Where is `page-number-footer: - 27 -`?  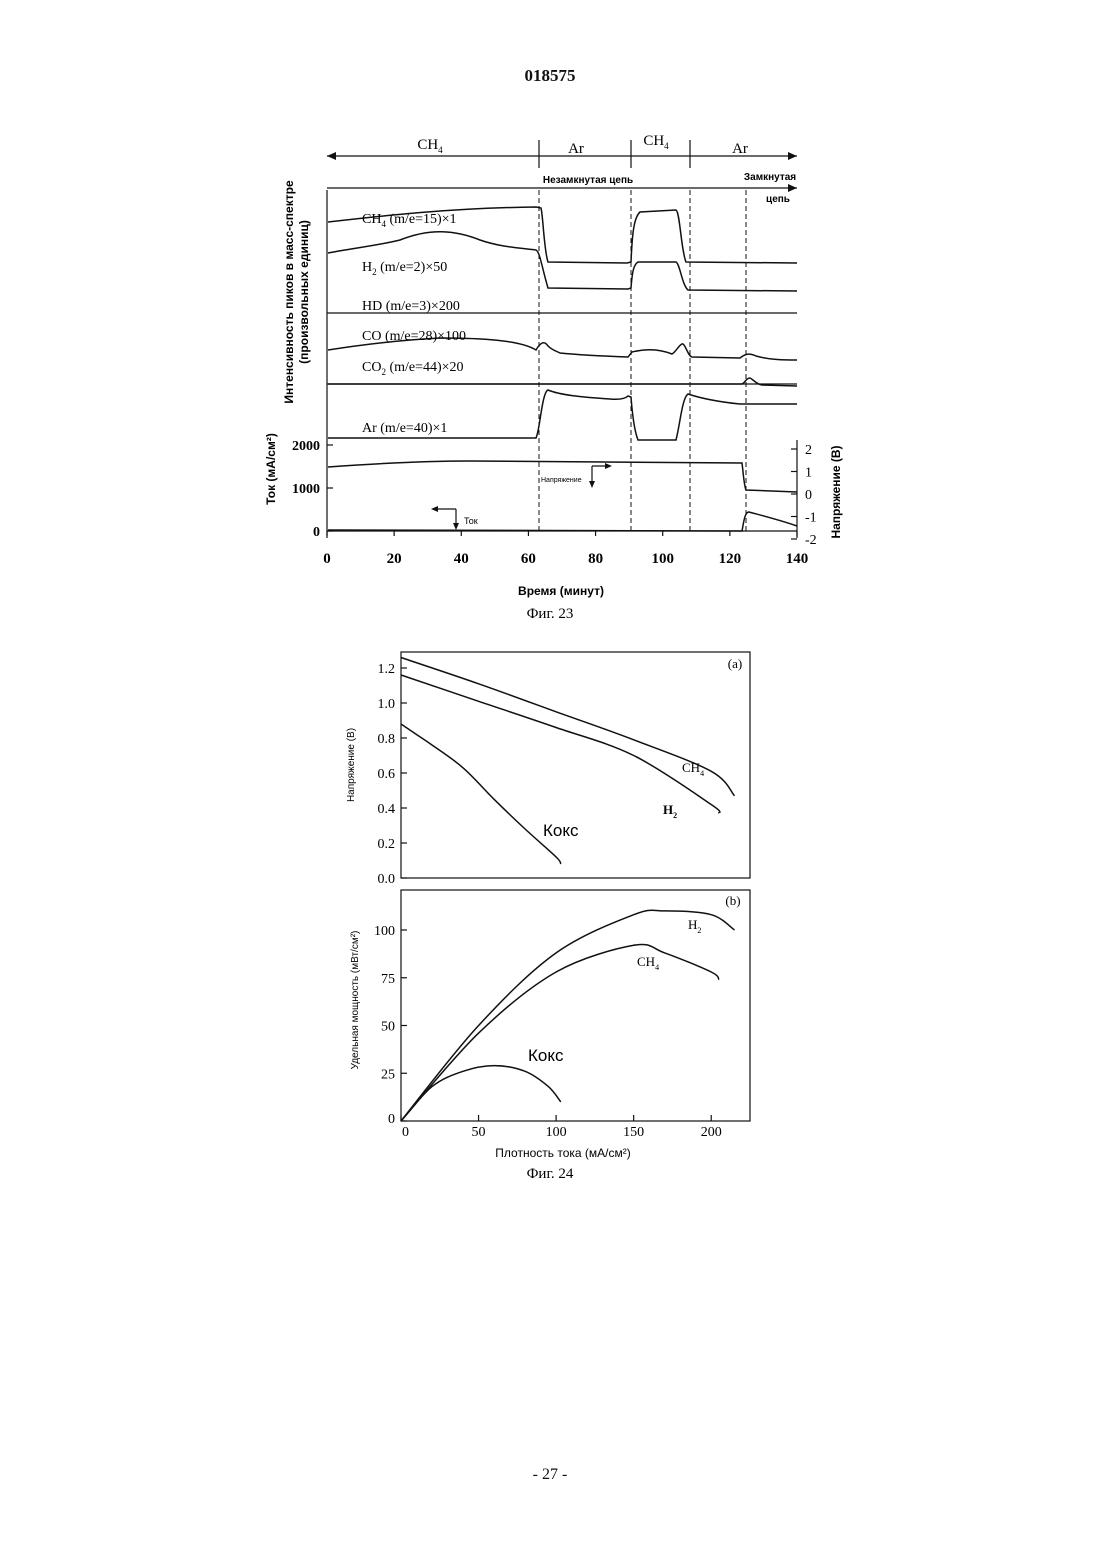 page-number-footer: - 27 - is located at coordinates (550, 1475).